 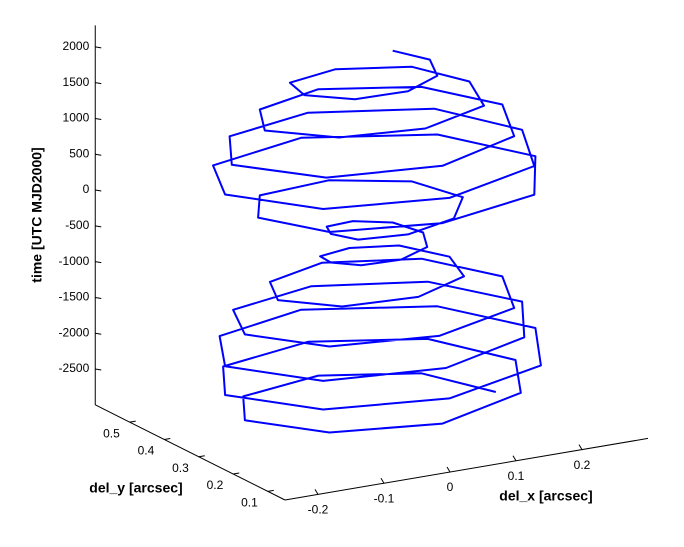 I want to click on y-tick-label: 0.2, so click(x=215, y=485).